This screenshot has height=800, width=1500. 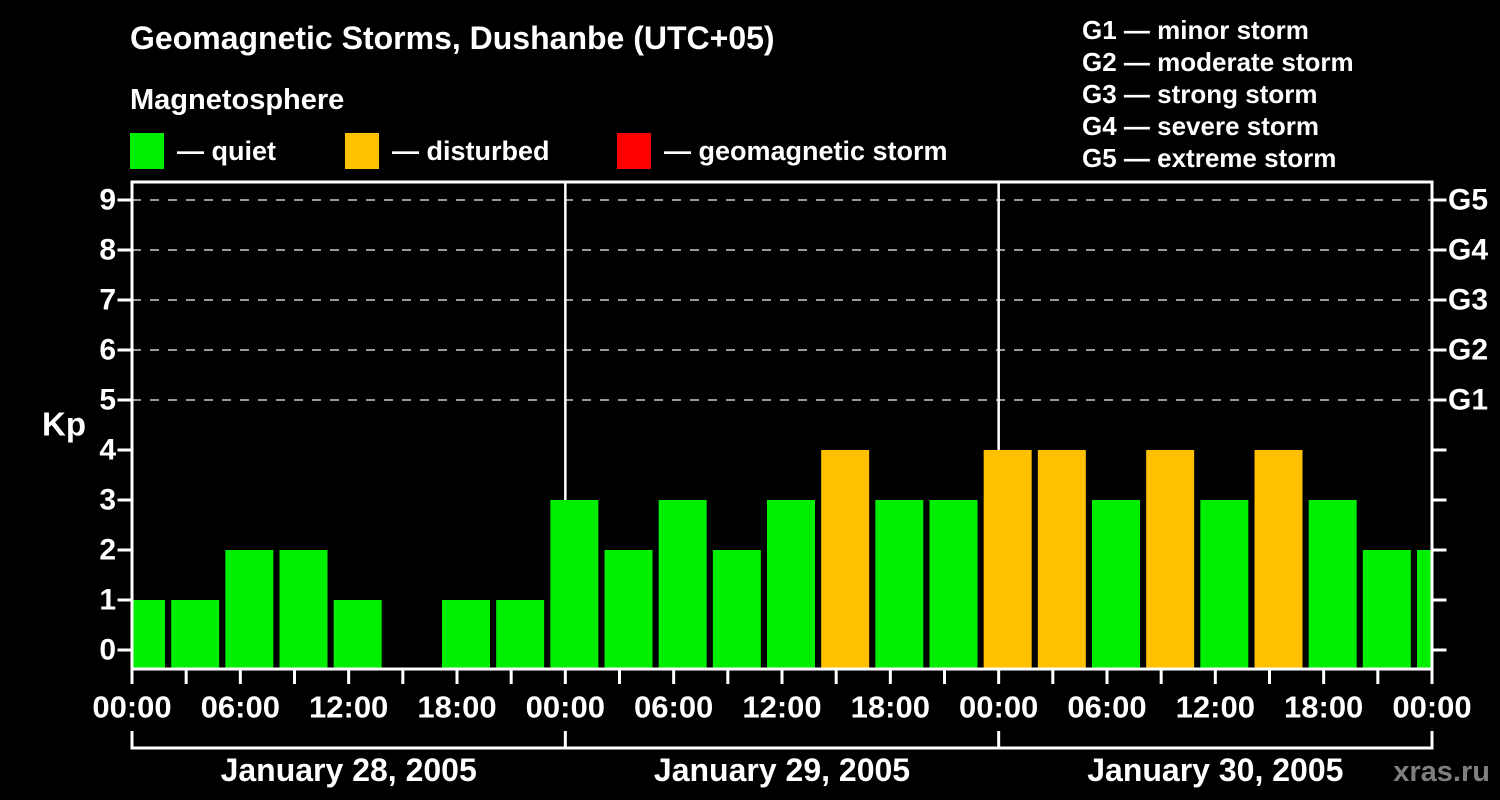 I want to click on legend-label-disturbed: — disturbed, so click(x=471, y=151).